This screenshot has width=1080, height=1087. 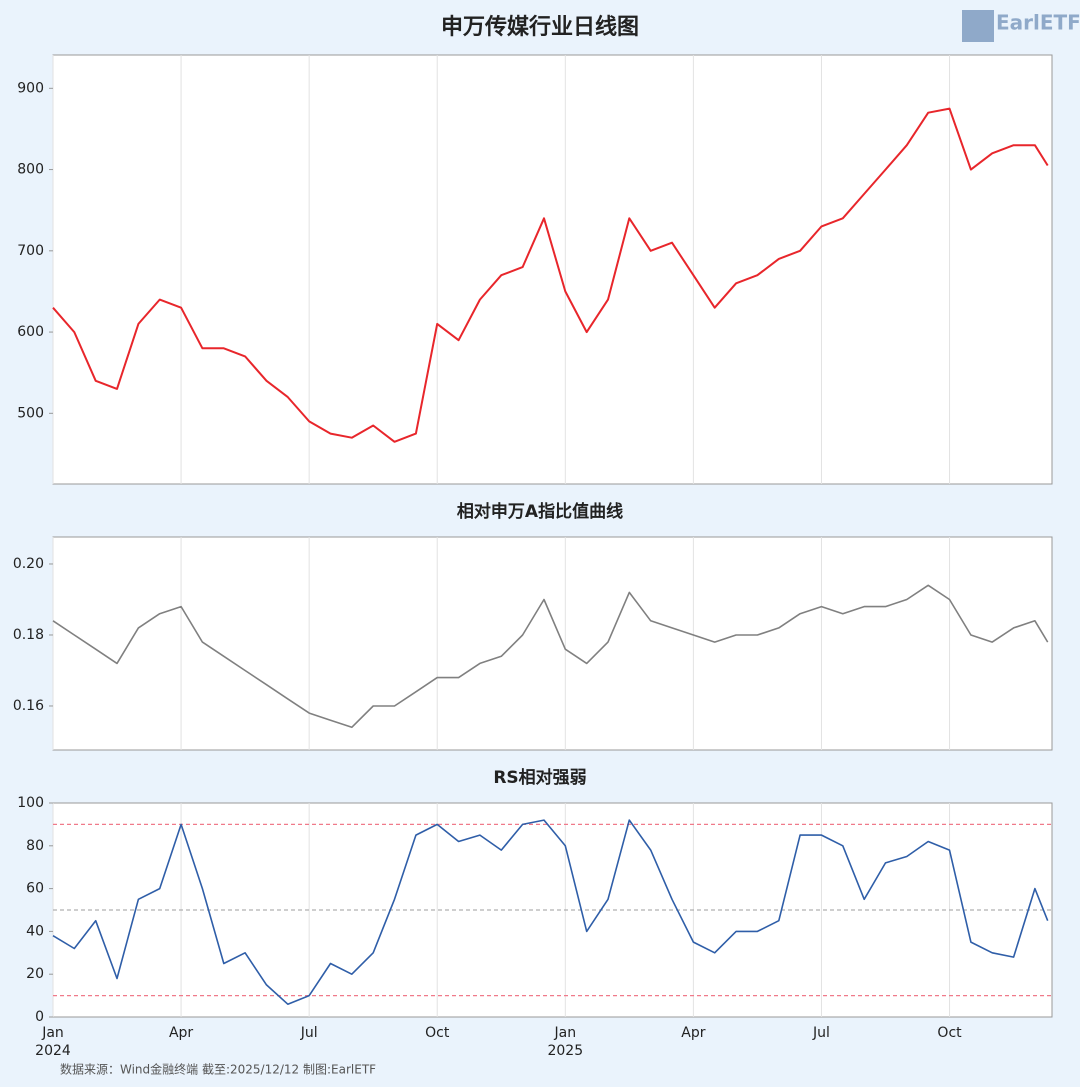 What do you see at coordinates (30, 170) in the screenshot?
I see `y-tick-label: 800` at bounding box center [30, 170].